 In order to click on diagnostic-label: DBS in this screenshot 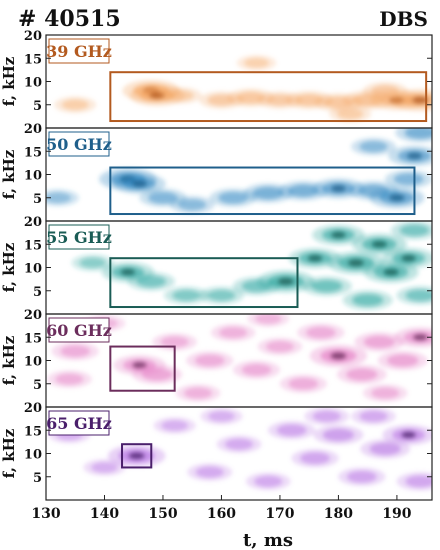, I will do `click(403, 19)`.